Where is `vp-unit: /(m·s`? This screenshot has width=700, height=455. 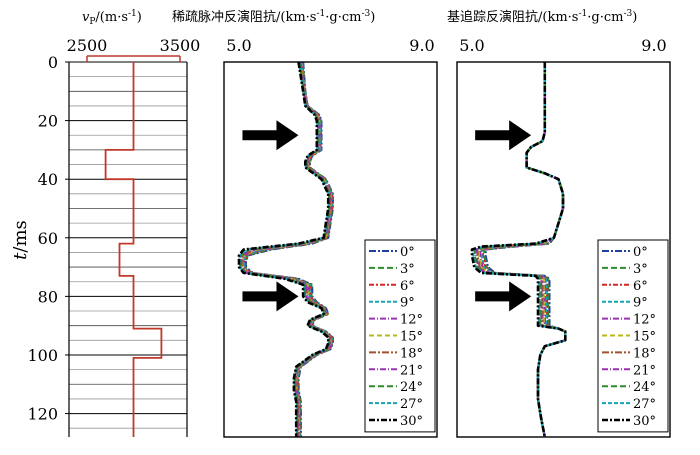 vp-unit: /(m·s is located at coordinates (111, 17).